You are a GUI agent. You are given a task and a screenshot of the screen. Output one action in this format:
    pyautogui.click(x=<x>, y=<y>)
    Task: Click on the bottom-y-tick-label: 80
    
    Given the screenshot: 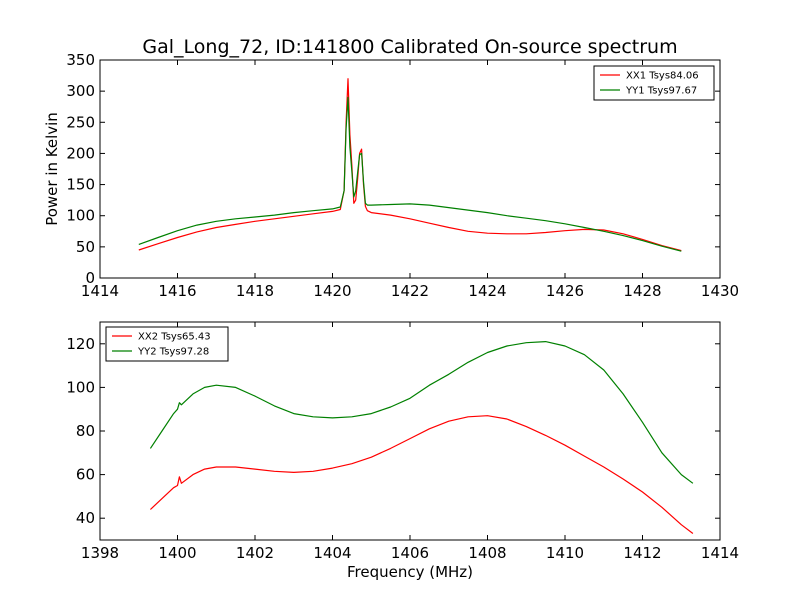 What is the action you would take?
    pyautogui.click(x=85, y=431)
    